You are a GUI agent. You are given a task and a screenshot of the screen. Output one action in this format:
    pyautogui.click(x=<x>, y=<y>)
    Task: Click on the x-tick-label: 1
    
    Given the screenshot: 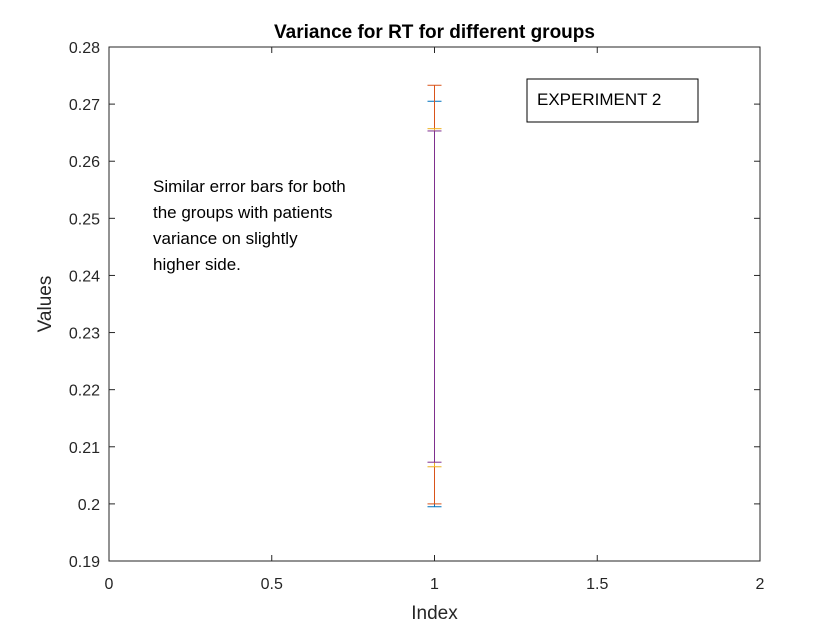 What is the action you would take?
    pyautogui.click(x=434, y=584)
    